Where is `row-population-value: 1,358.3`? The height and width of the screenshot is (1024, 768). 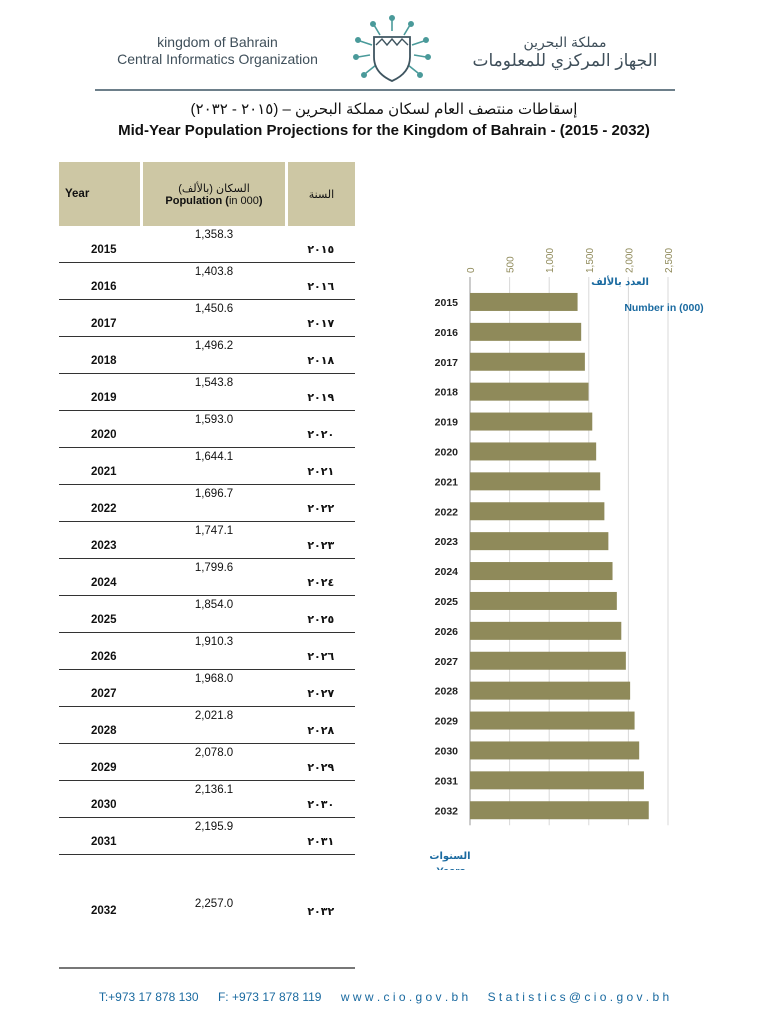
row-population-value: 1,358.3 is located at coordinates (214, 244).